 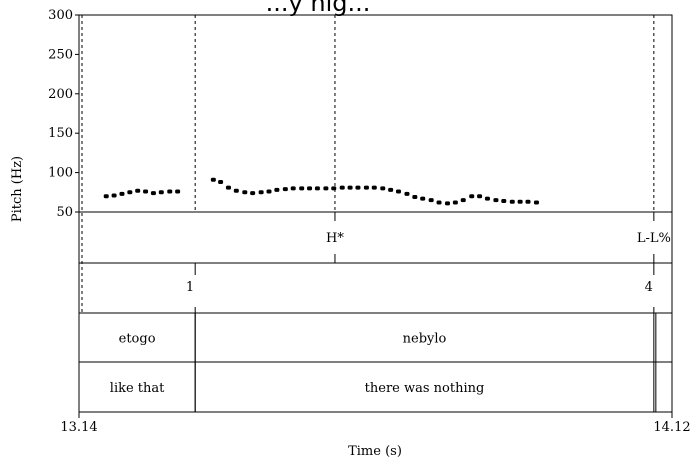 What do you see at coordinates (60, 133) in the screenshot?
I see `y-tick-label: 150` at bounding box center [60, 133].